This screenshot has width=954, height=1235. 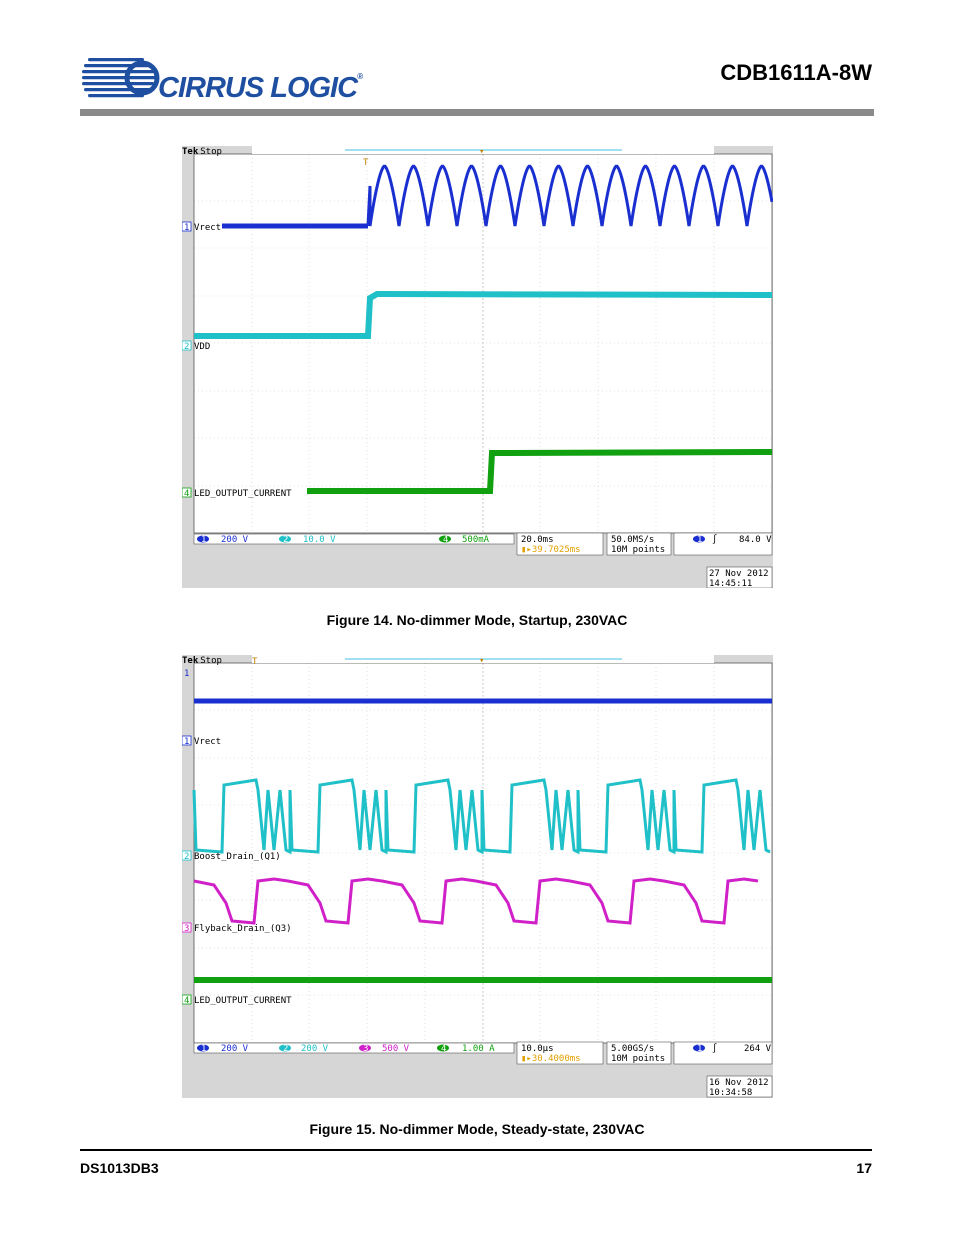 What do you see at coordinates (796, 72) in the screenshot?
I see `document-title: CDB1611A-8W` at bounding box center [796, 72].